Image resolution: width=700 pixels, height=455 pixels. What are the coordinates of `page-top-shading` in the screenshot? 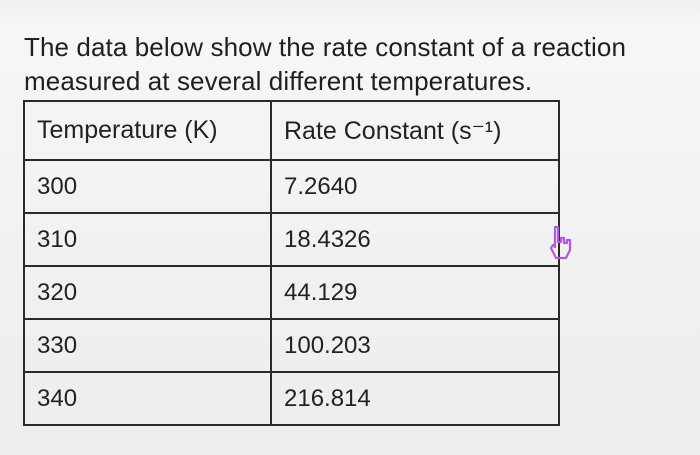 It's located at (350, 11).